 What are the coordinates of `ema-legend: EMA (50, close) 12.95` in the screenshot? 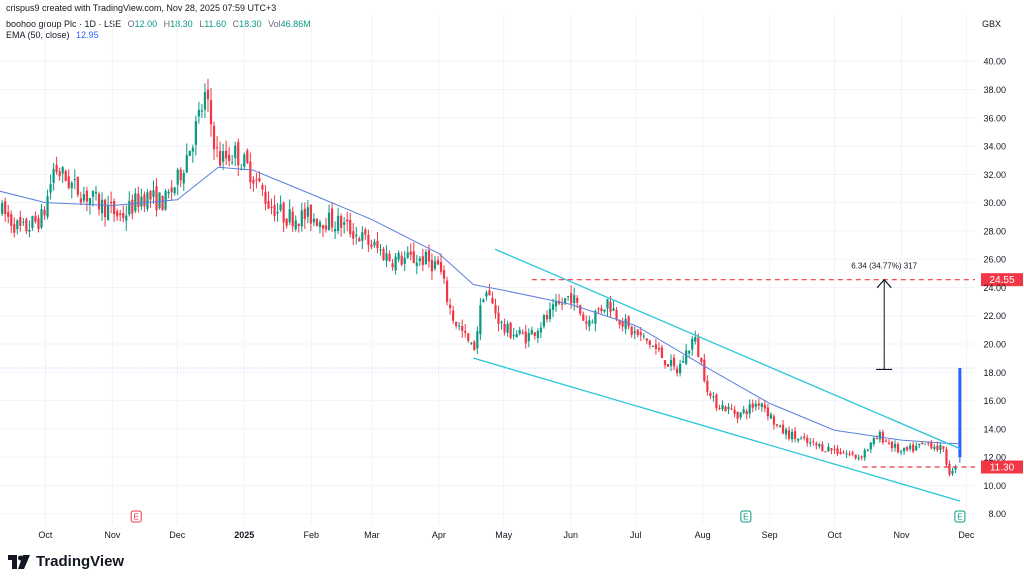 It's located at (52, 35).